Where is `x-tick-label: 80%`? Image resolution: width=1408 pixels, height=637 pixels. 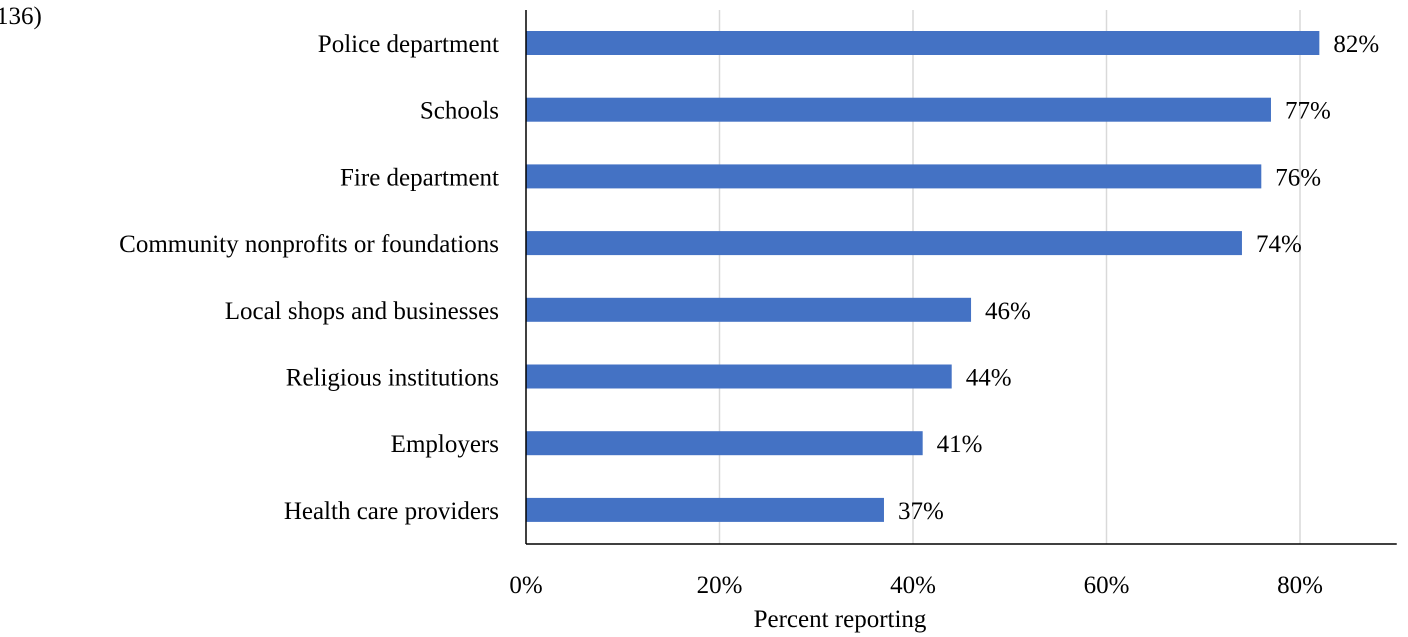
x-tick-label: 80% is located at coordinates (1300, 585).